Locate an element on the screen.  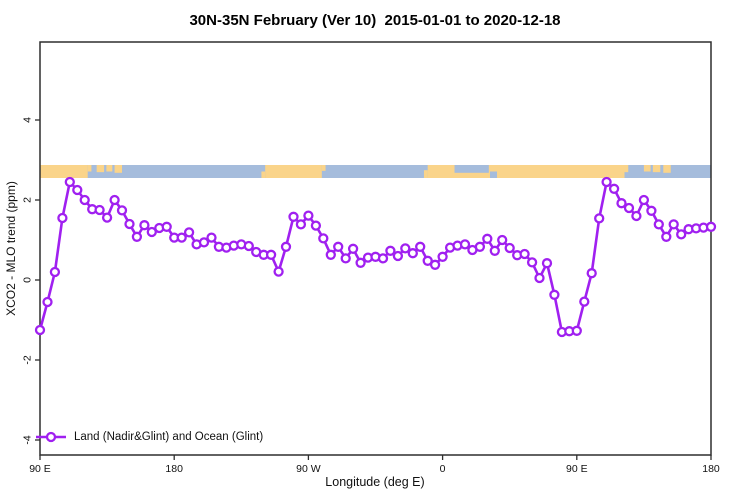
x-tick-label: 90 W is located at coordinates (308, 469).